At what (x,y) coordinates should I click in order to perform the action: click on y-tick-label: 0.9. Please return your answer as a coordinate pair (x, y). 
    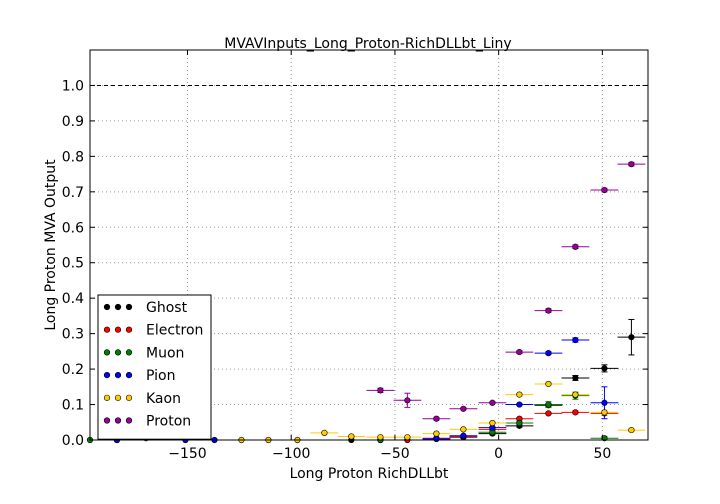
    Looking at the image, I should click on (73, 122).